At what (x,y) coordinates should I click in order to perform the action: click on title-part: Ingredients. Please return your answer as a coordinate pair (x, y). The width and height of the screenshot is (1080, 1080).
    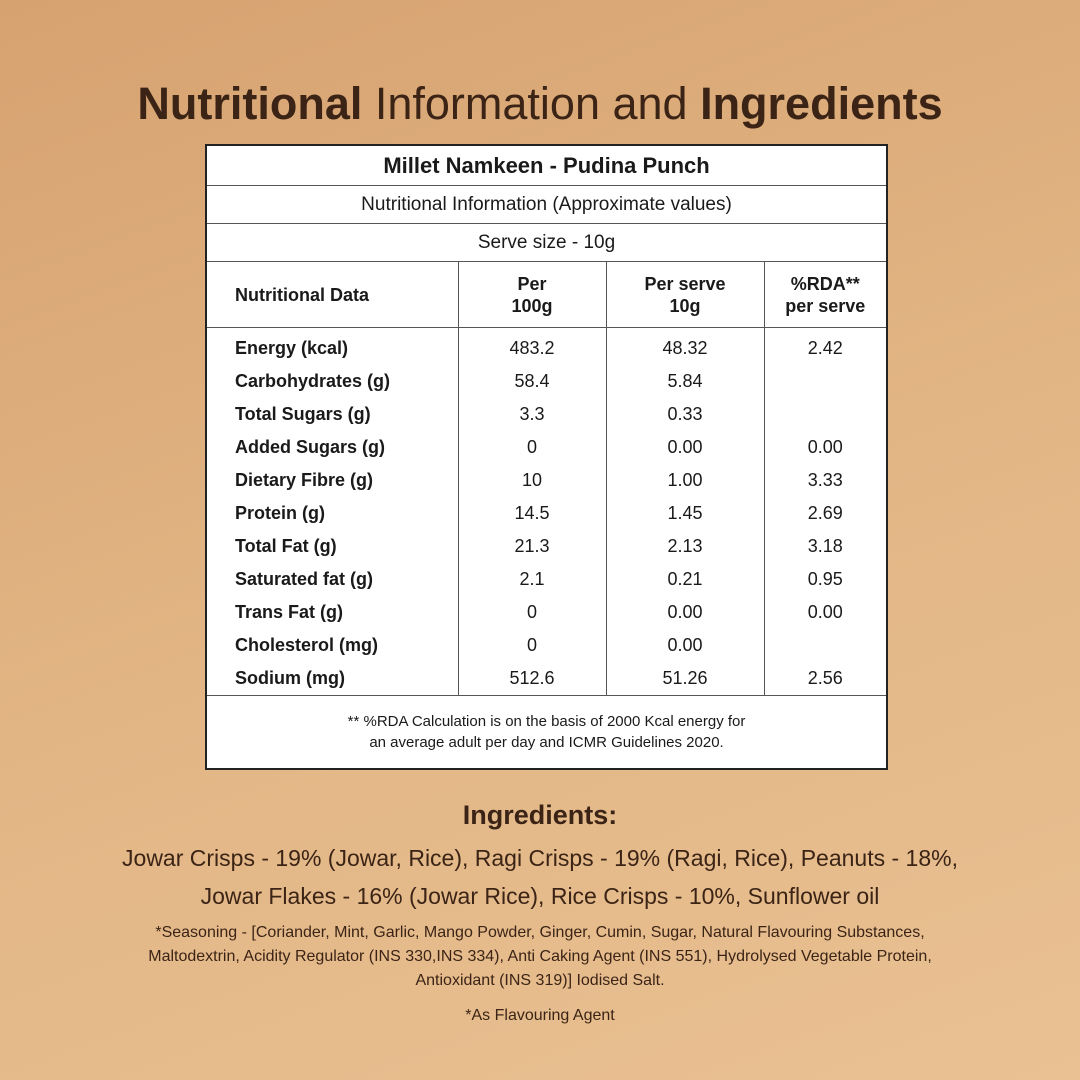
    Looking at the image, I should click on (821, 103).